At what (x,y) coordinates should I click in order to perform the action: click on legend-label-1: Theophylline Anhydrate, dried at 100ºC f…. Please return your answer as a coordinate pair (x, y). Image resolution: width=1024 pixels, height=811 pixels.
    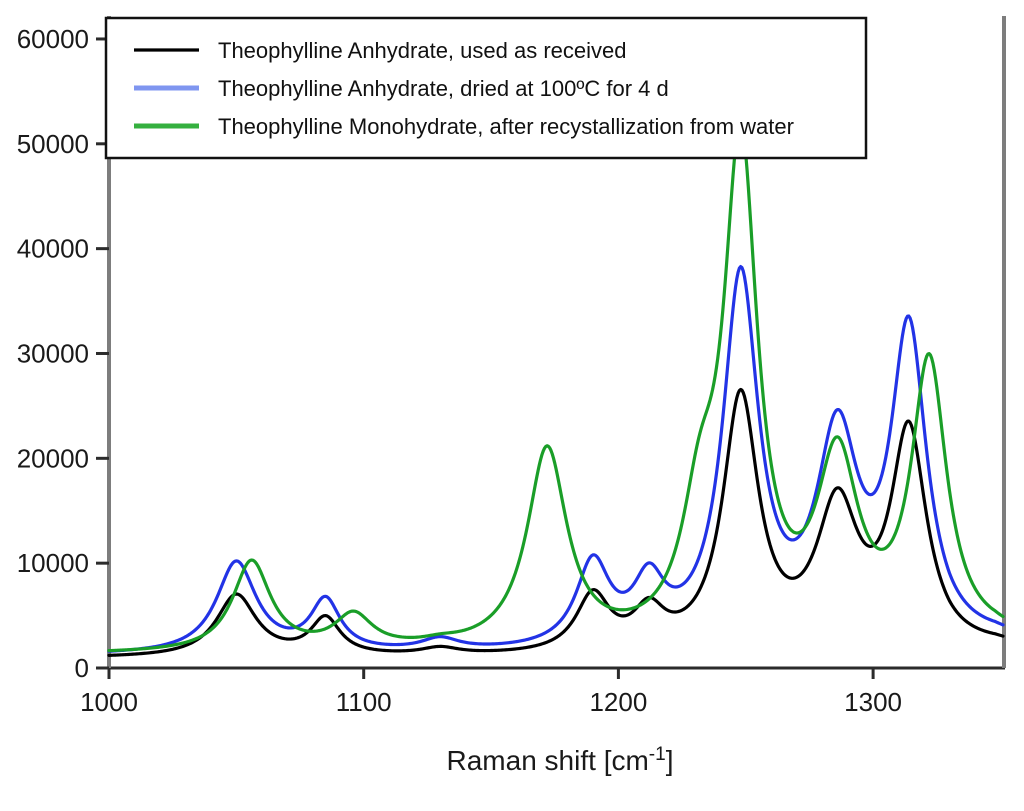
    Looking at the image, I should click on (443, 88).